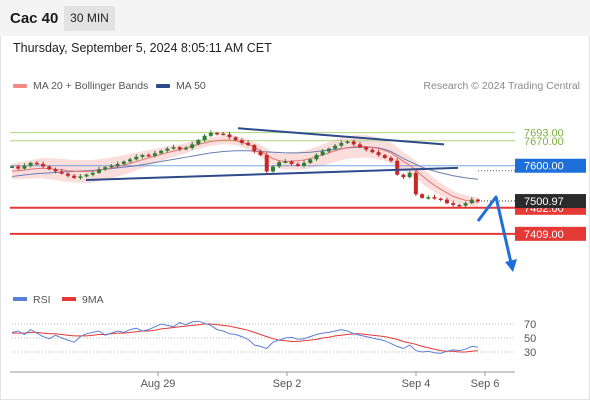  I want to click on level-label-1: 7670.00, so click(544, 142).